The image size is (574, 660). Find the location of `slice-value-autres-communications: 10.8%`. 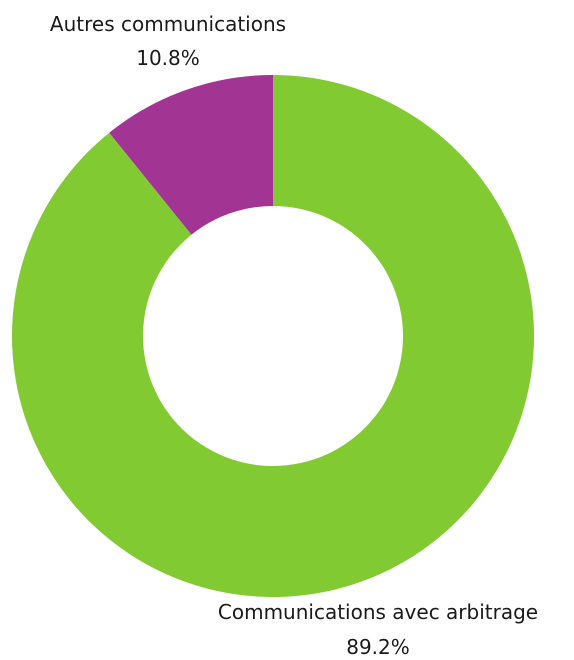

slice-value-autres-communications: 10.8% is located at coordinates (168, 58).